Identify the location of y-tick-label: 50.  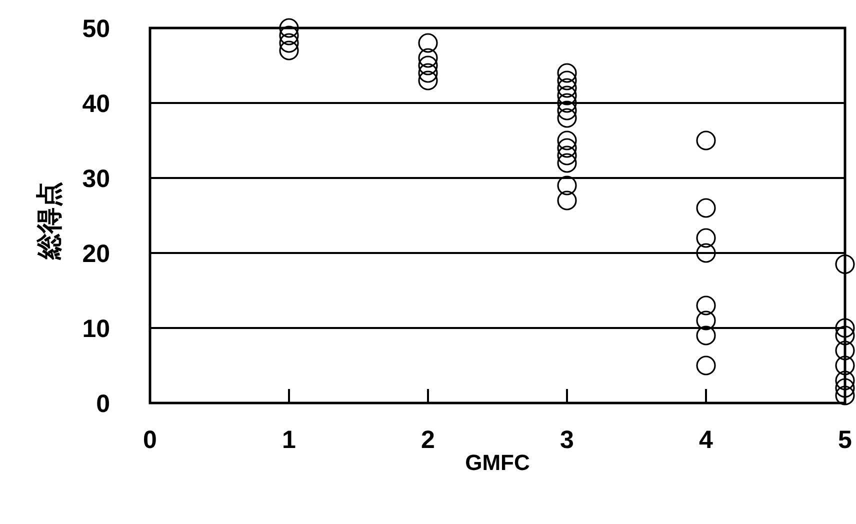
(96, 29).